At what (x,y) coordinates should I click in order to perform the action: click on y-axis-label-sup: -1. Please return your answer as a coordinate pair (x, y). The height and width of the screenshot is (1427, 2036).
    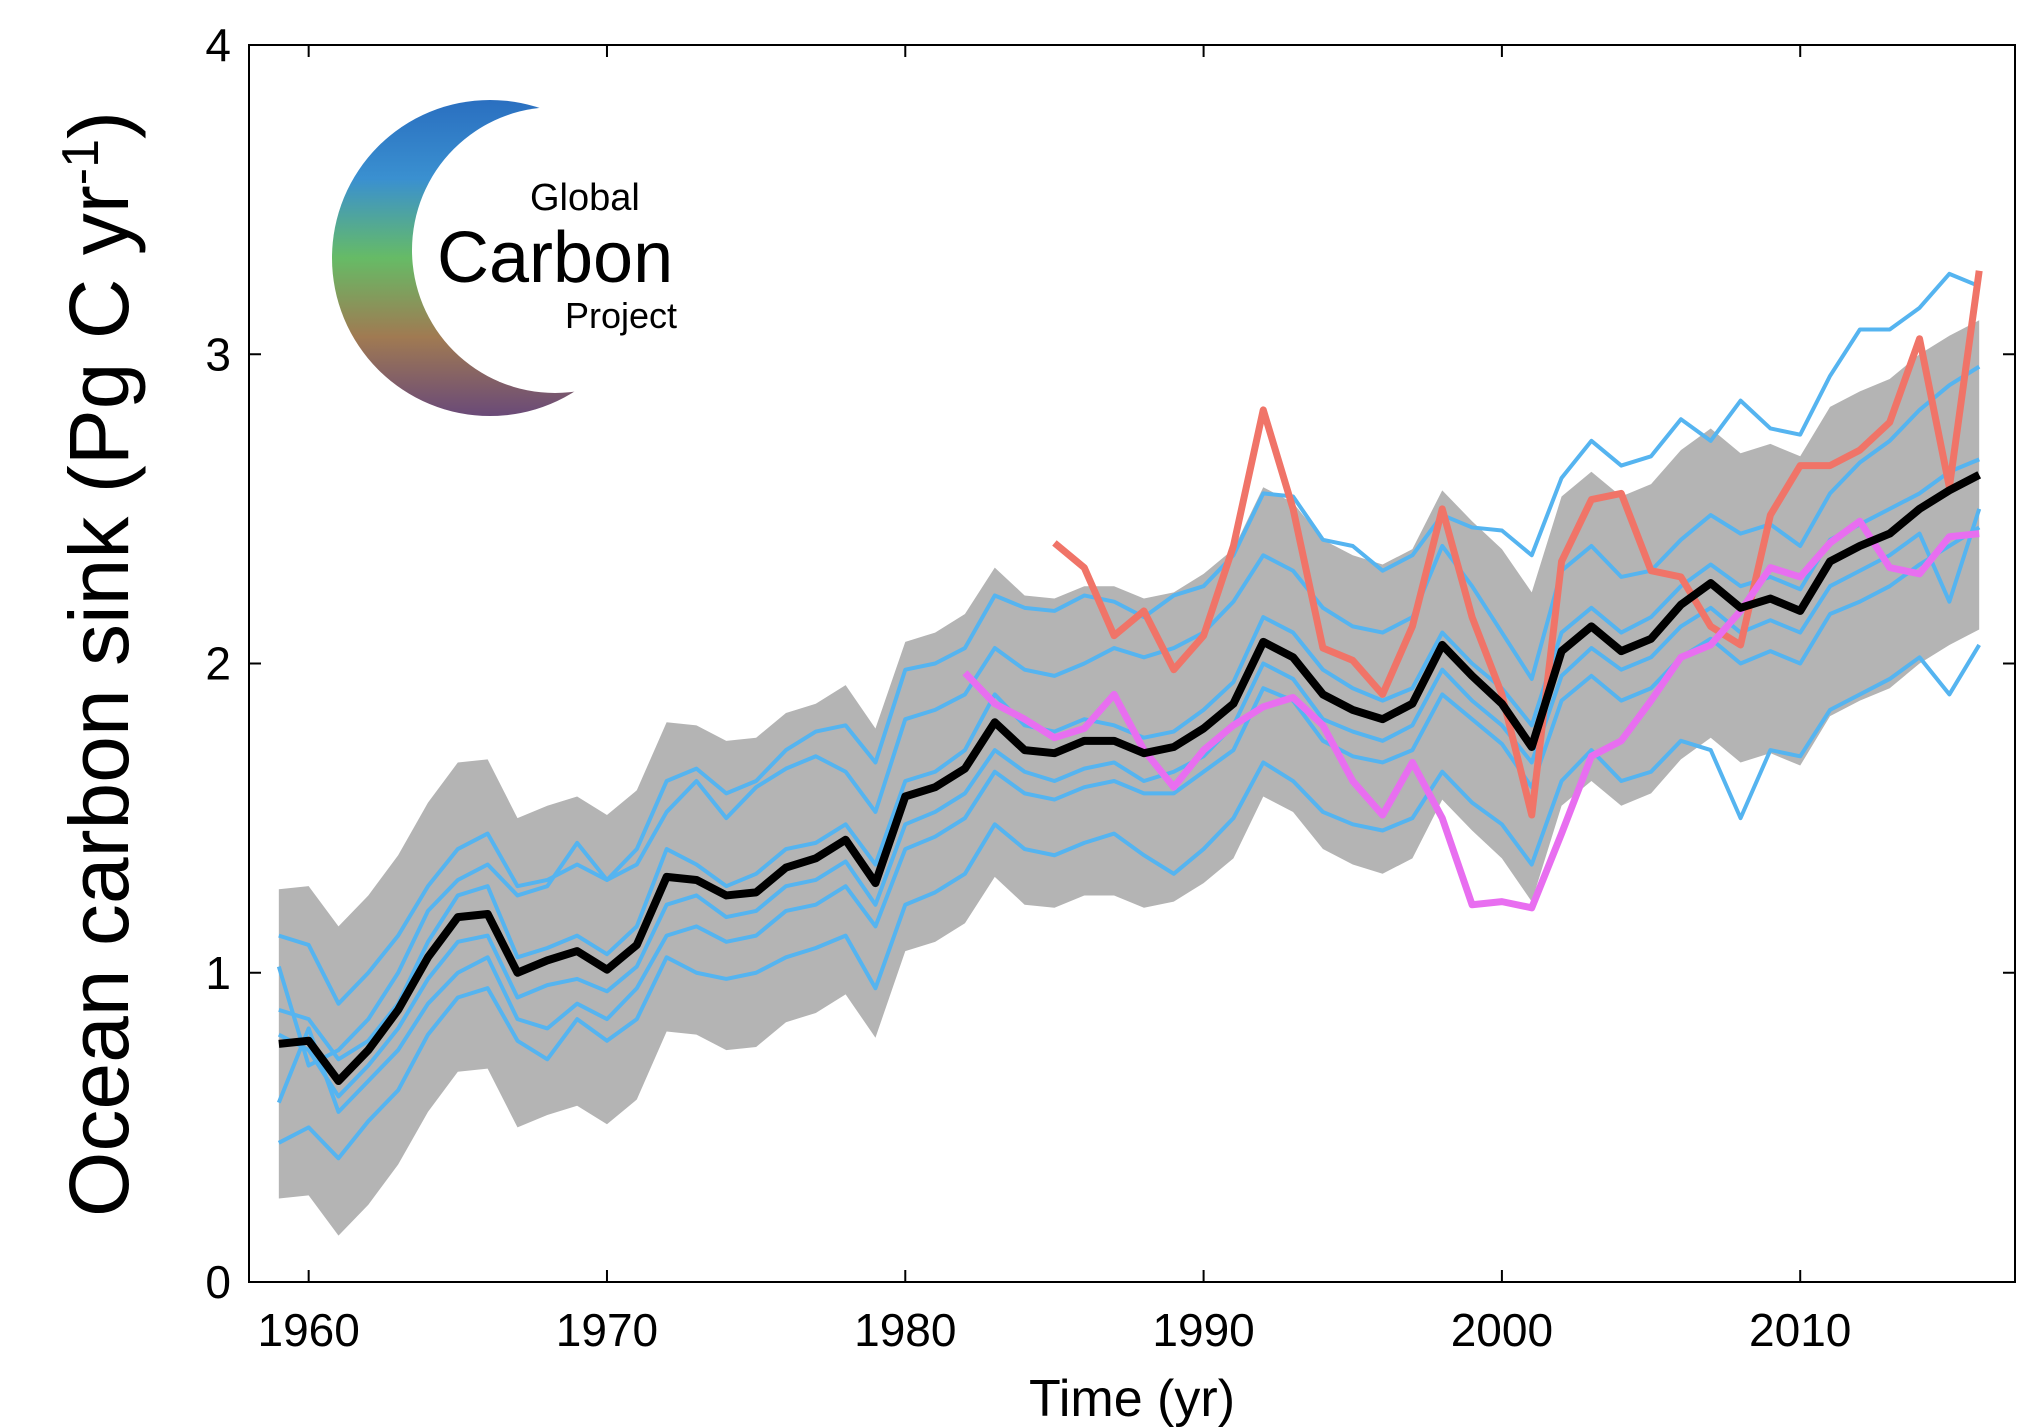
    Looking at the image, I should click on (81, 162).